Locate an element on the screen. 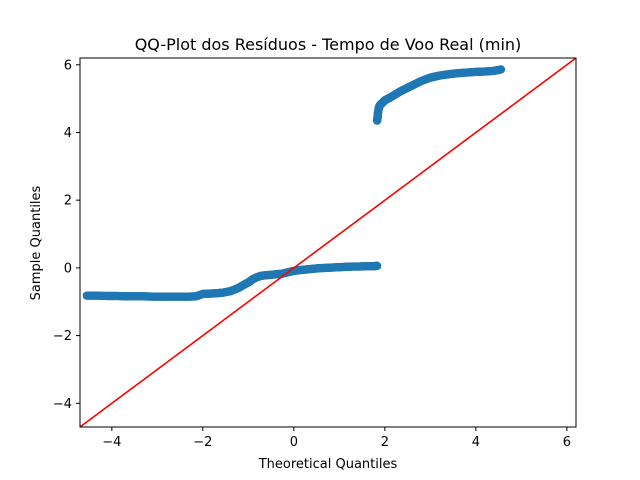  x-tick-label: 2 is located at coordinates (385, 442).